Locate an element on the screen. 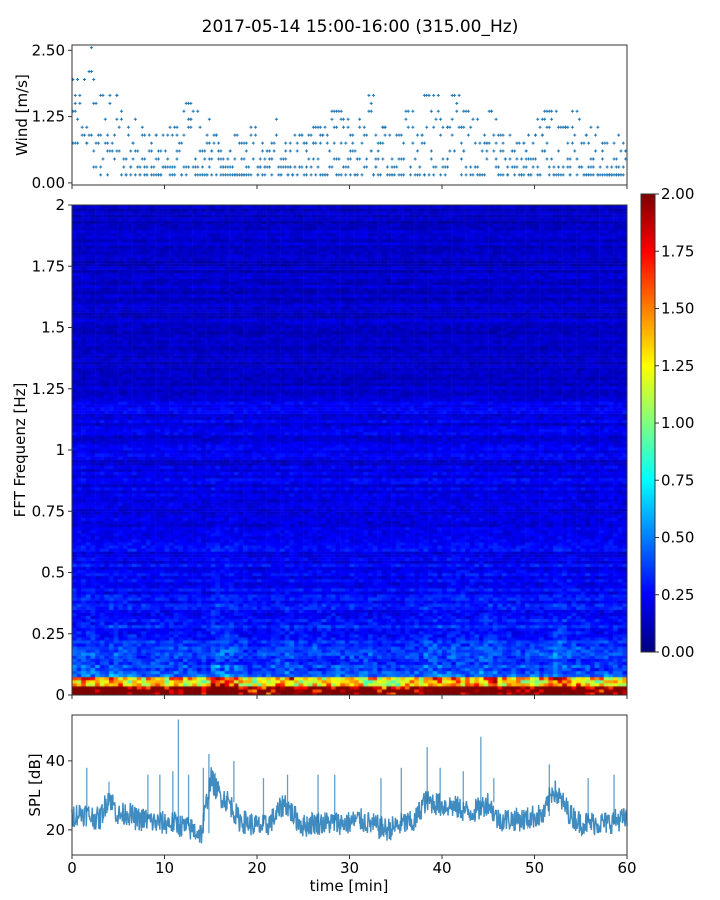 The image size is (720, 900). spl-ytick-label: 20 is located at coordinates (55, 830).